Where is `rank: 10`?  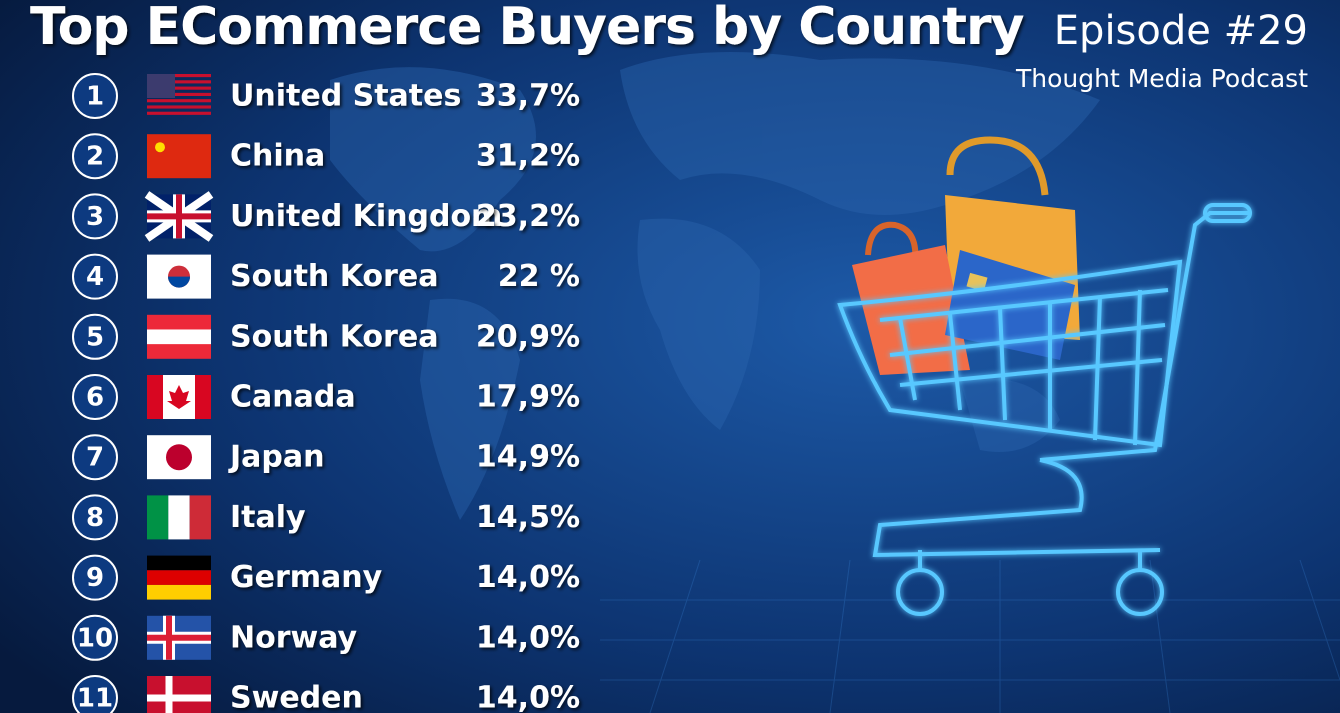
rank: 10 is located at coordinates (95, 638).